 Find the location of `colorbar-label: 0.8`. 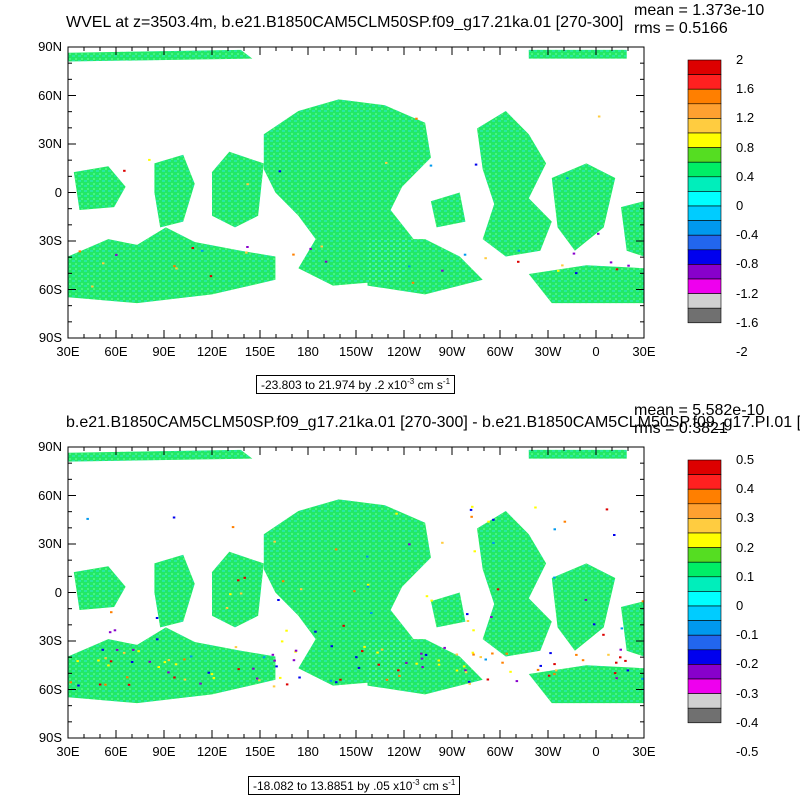

colorbar-label: 0.8 is located at coordinates (745, 147).